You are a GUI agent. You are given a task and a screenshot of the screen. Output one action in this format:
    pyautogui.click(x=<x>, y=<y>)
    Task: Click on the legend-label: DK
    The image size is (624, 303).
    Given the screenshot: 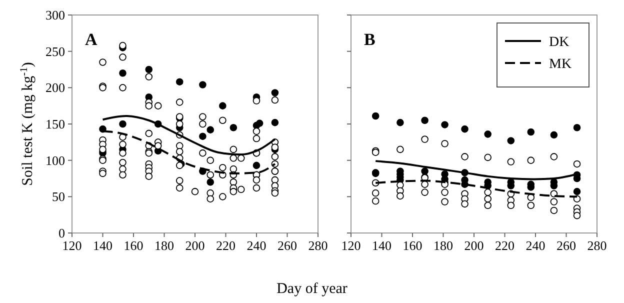 What is the action you would take?
    pyautogui.click(x=559, y=42)
    